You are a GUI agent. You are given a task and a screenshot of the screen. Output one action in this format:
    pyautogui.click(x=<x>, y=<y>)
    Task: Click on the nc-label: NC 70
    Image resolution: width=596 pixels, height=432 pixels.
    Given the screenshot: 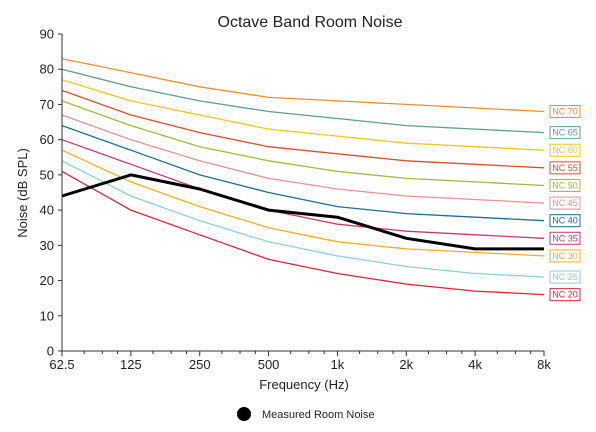 What is the action you would take?
    pyautogui.click(x=565, y=111)
    